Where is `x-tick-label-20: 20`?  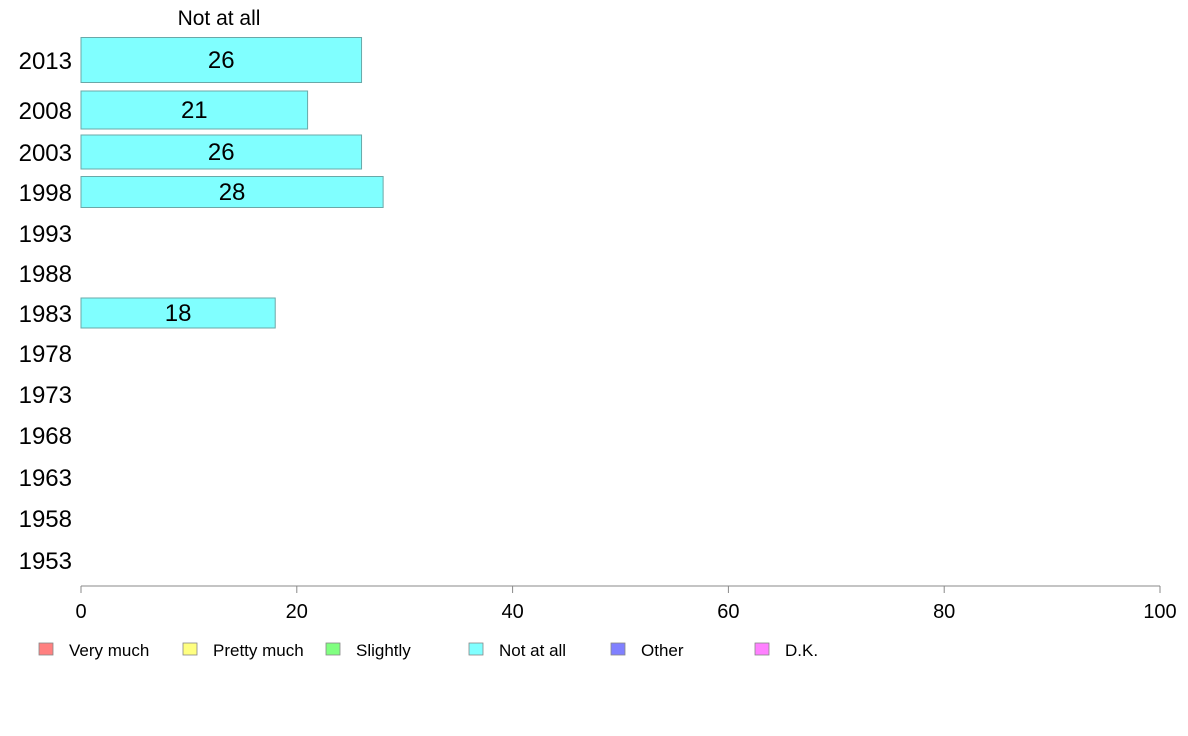 x-tick-label-20: 20 is located at coordinates (297, 612).